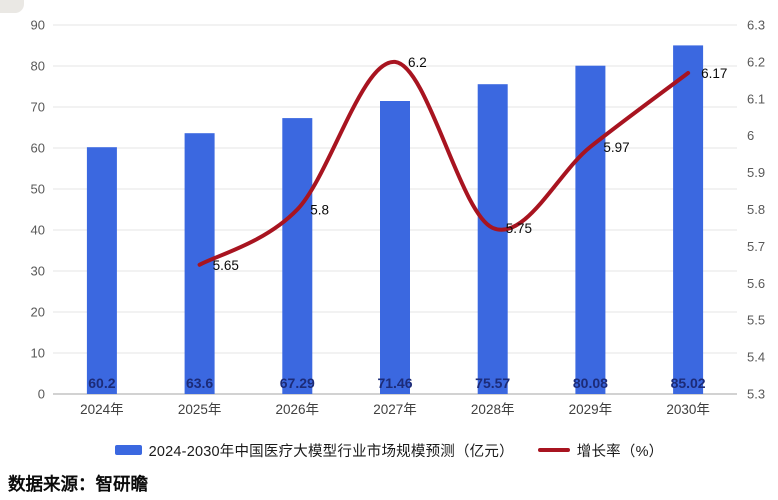  Describe the element at coordinates (298, 409) in the screenshot. I see `x-axis-label: 2026年` at that location.